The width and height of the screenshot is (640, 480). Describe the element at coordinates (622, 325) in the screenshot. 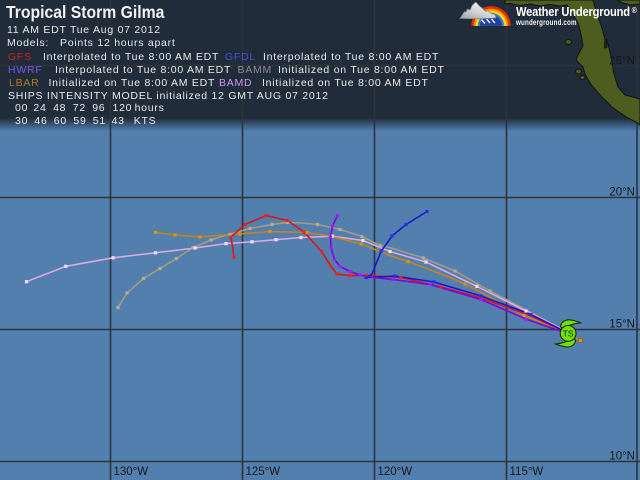

I see `svg-text: 15°N` at that location.